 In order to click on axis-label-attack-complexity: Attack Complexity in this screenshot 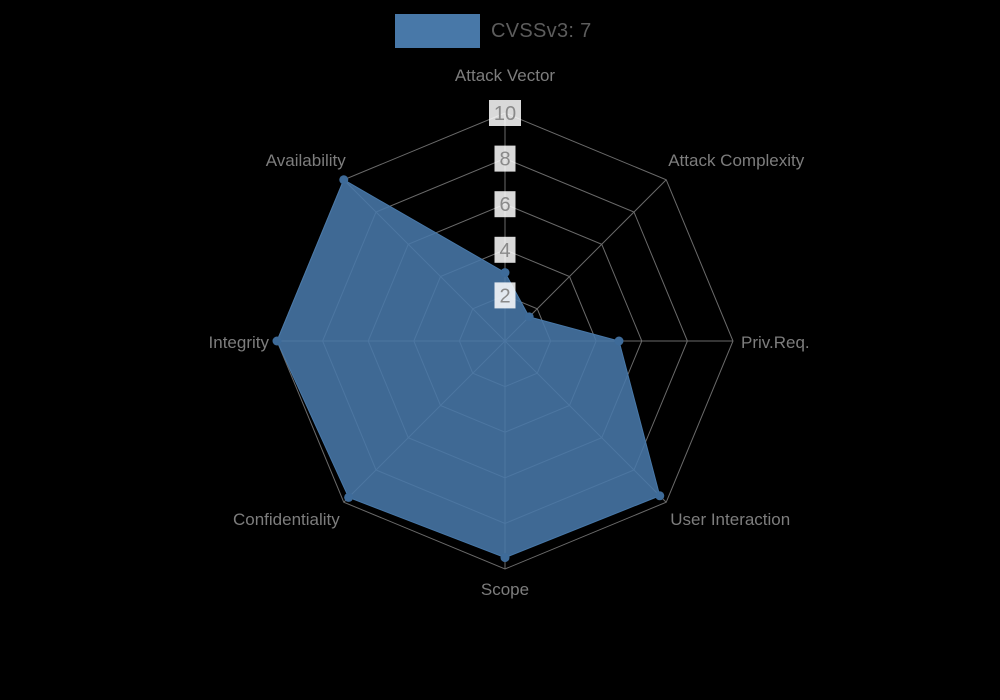, I will do `click(736, 160)`.